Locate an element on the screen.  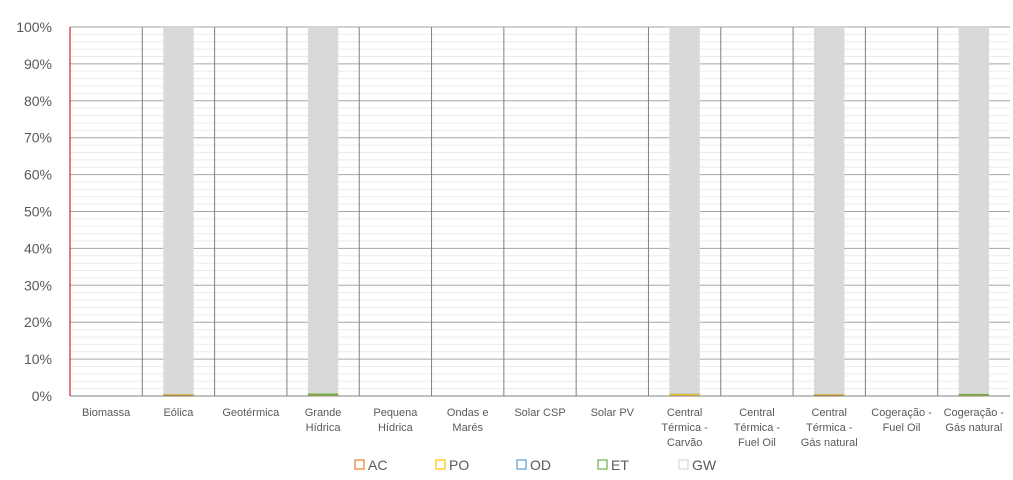
y-axis-tick-labels: 0% 10% 20% 30% 40% 50% 60% 70% 80% 90% 100% is located at coordinates (34, 211).